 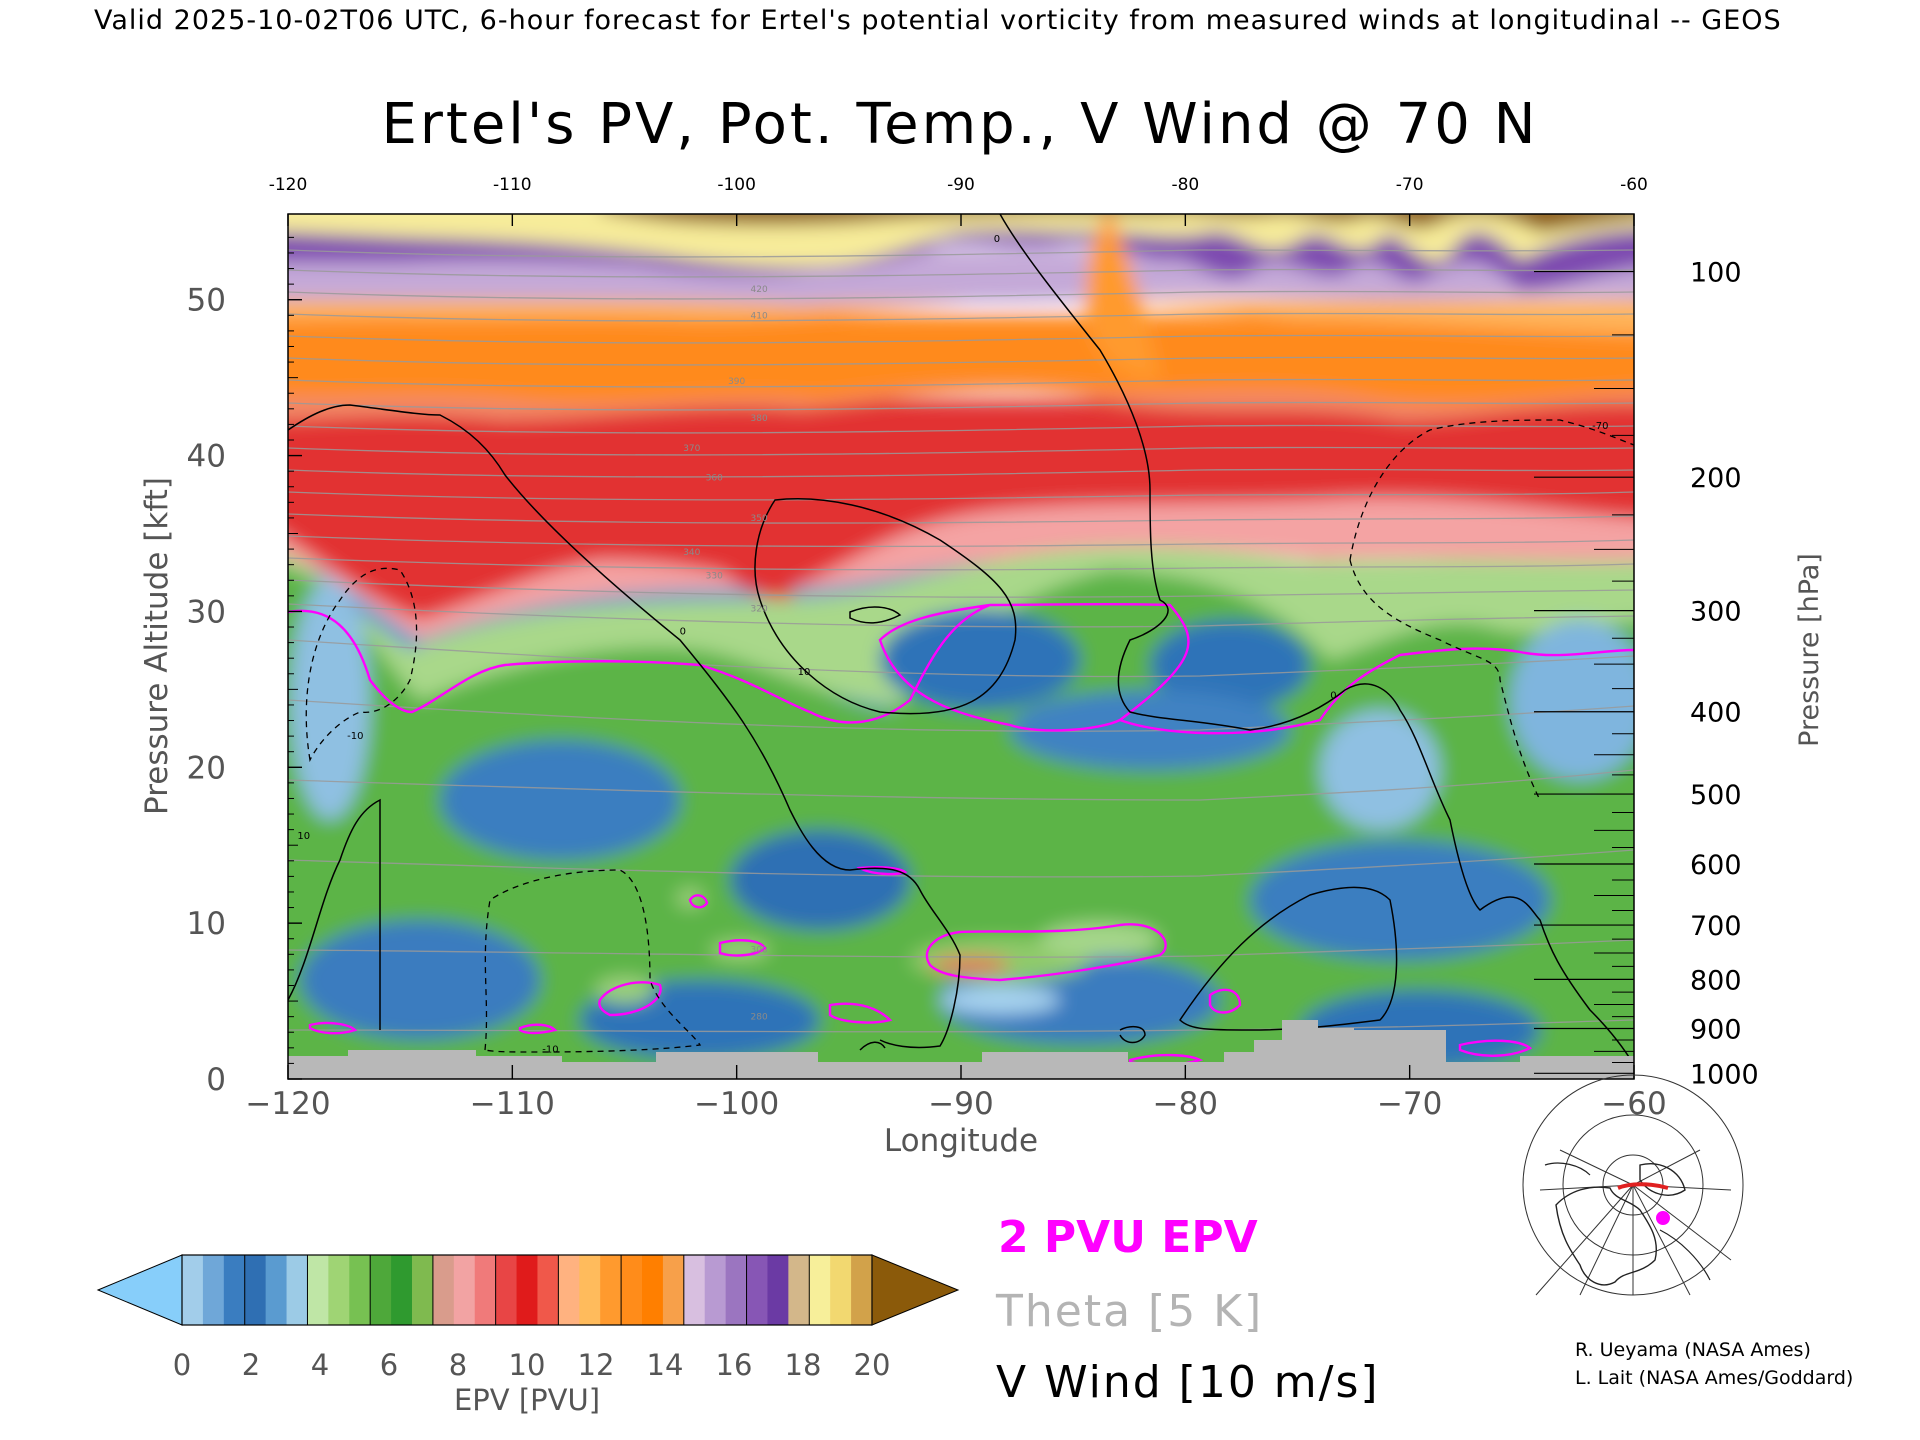 What do you see at coordinates (1129, 1311) in the screenshot?
I see `legend-theta: Theta [5 K]` at bounding box center [1129, 1311].